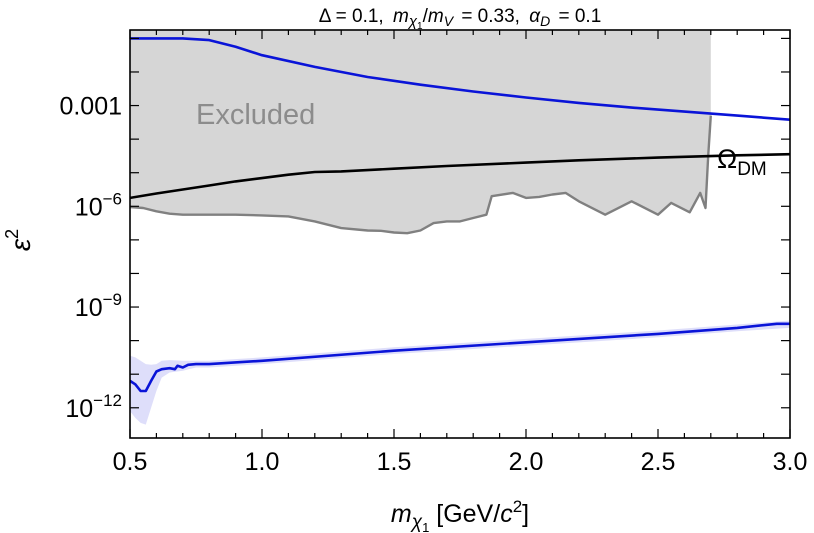 Image resolution: width=814 pixels, height=533 pixels. What do you see at coordinates (526, 462) in the screenshot?
I see `x-tick-label: 2.0` at bounding box center [526, 462].